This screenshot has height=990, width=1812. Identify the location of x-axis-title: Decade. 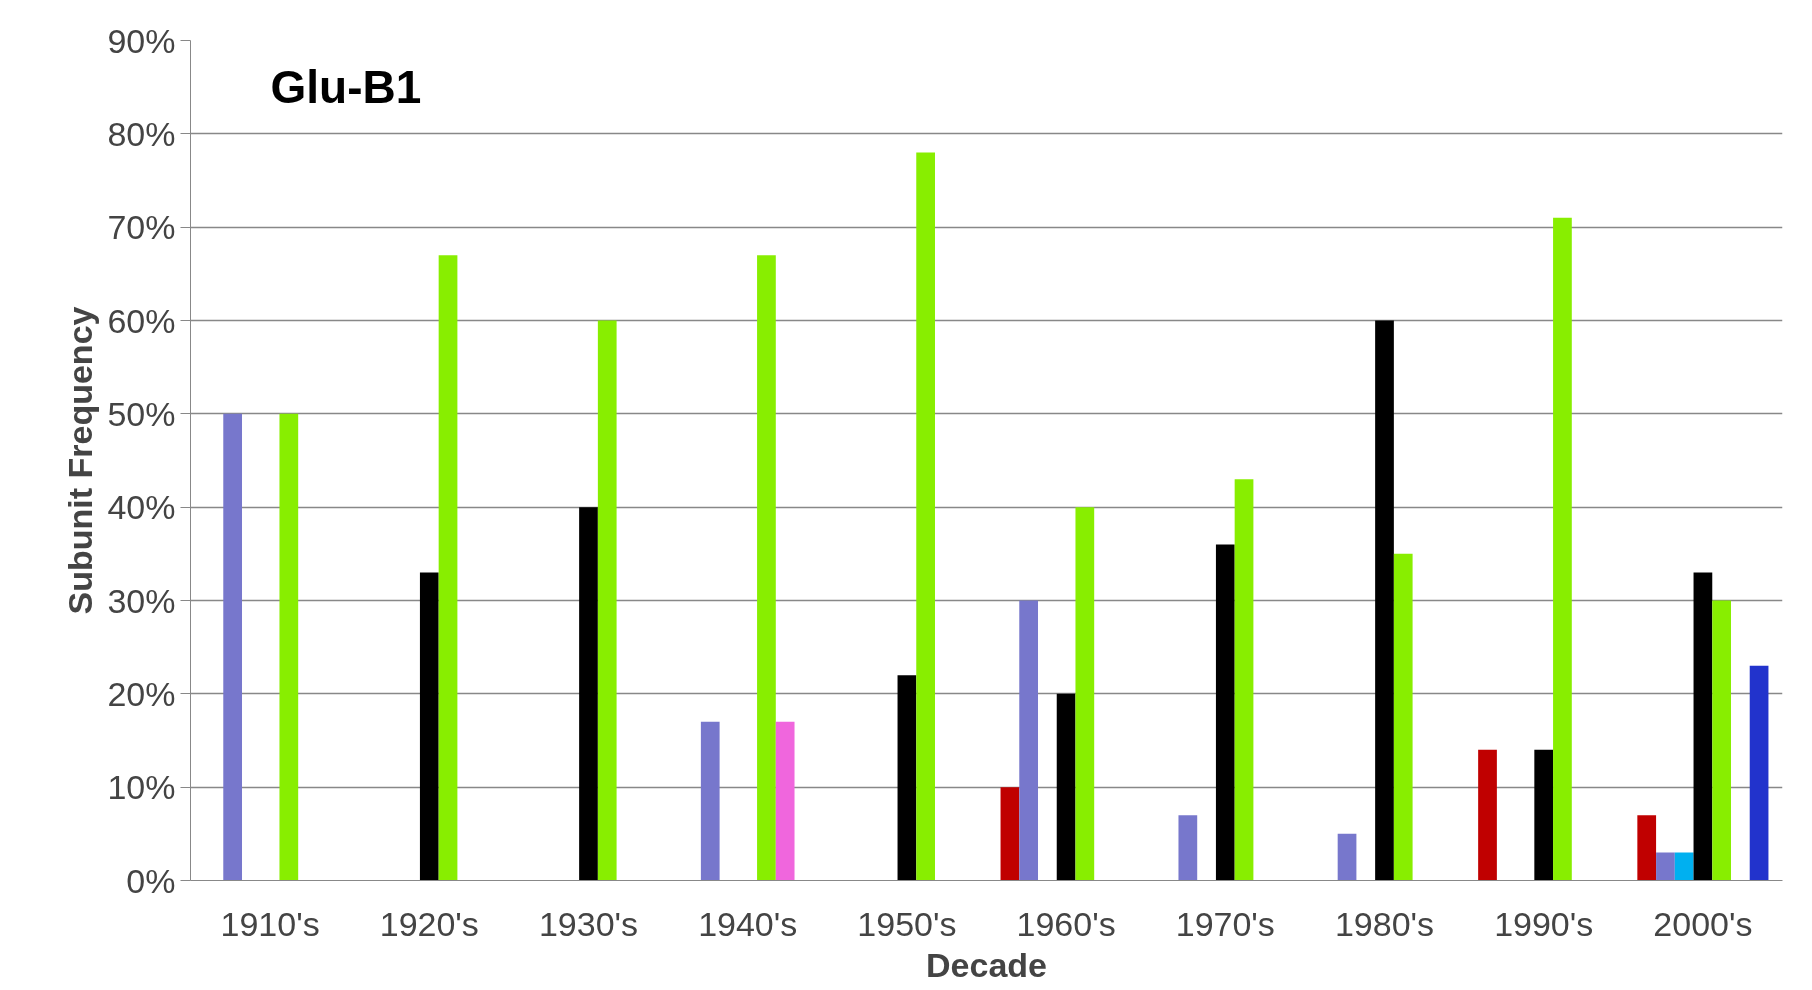
(986, 964).